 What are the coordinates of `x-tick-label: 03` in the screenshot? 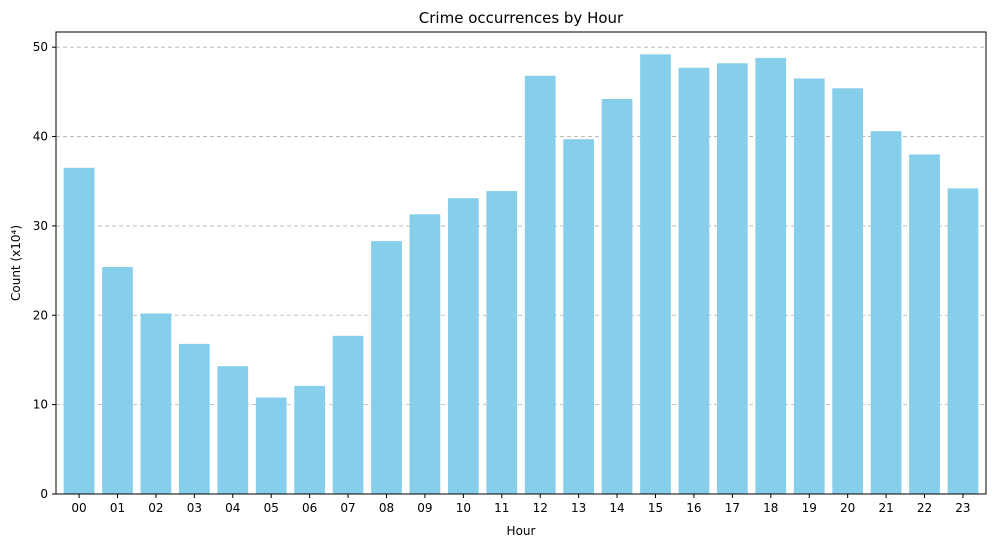 It's located at (194, 508).